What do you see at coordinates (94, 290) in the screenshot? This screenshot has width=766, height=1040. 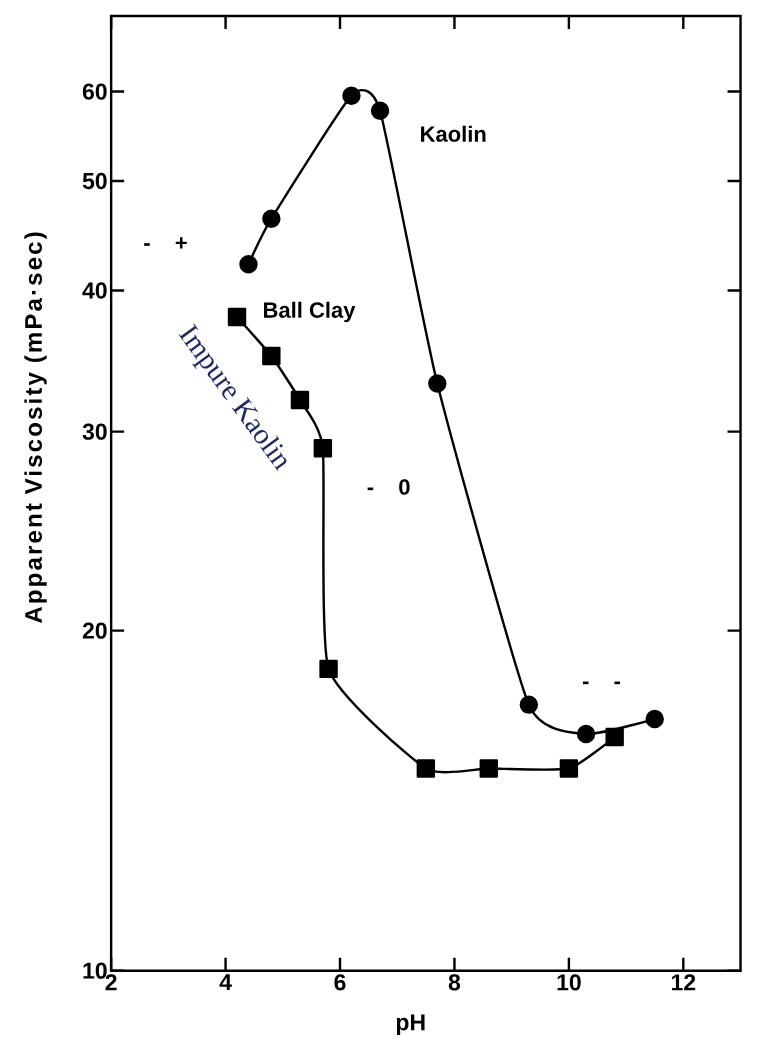 I see `y-tick-label: 40` at bounding box center [94, 290].